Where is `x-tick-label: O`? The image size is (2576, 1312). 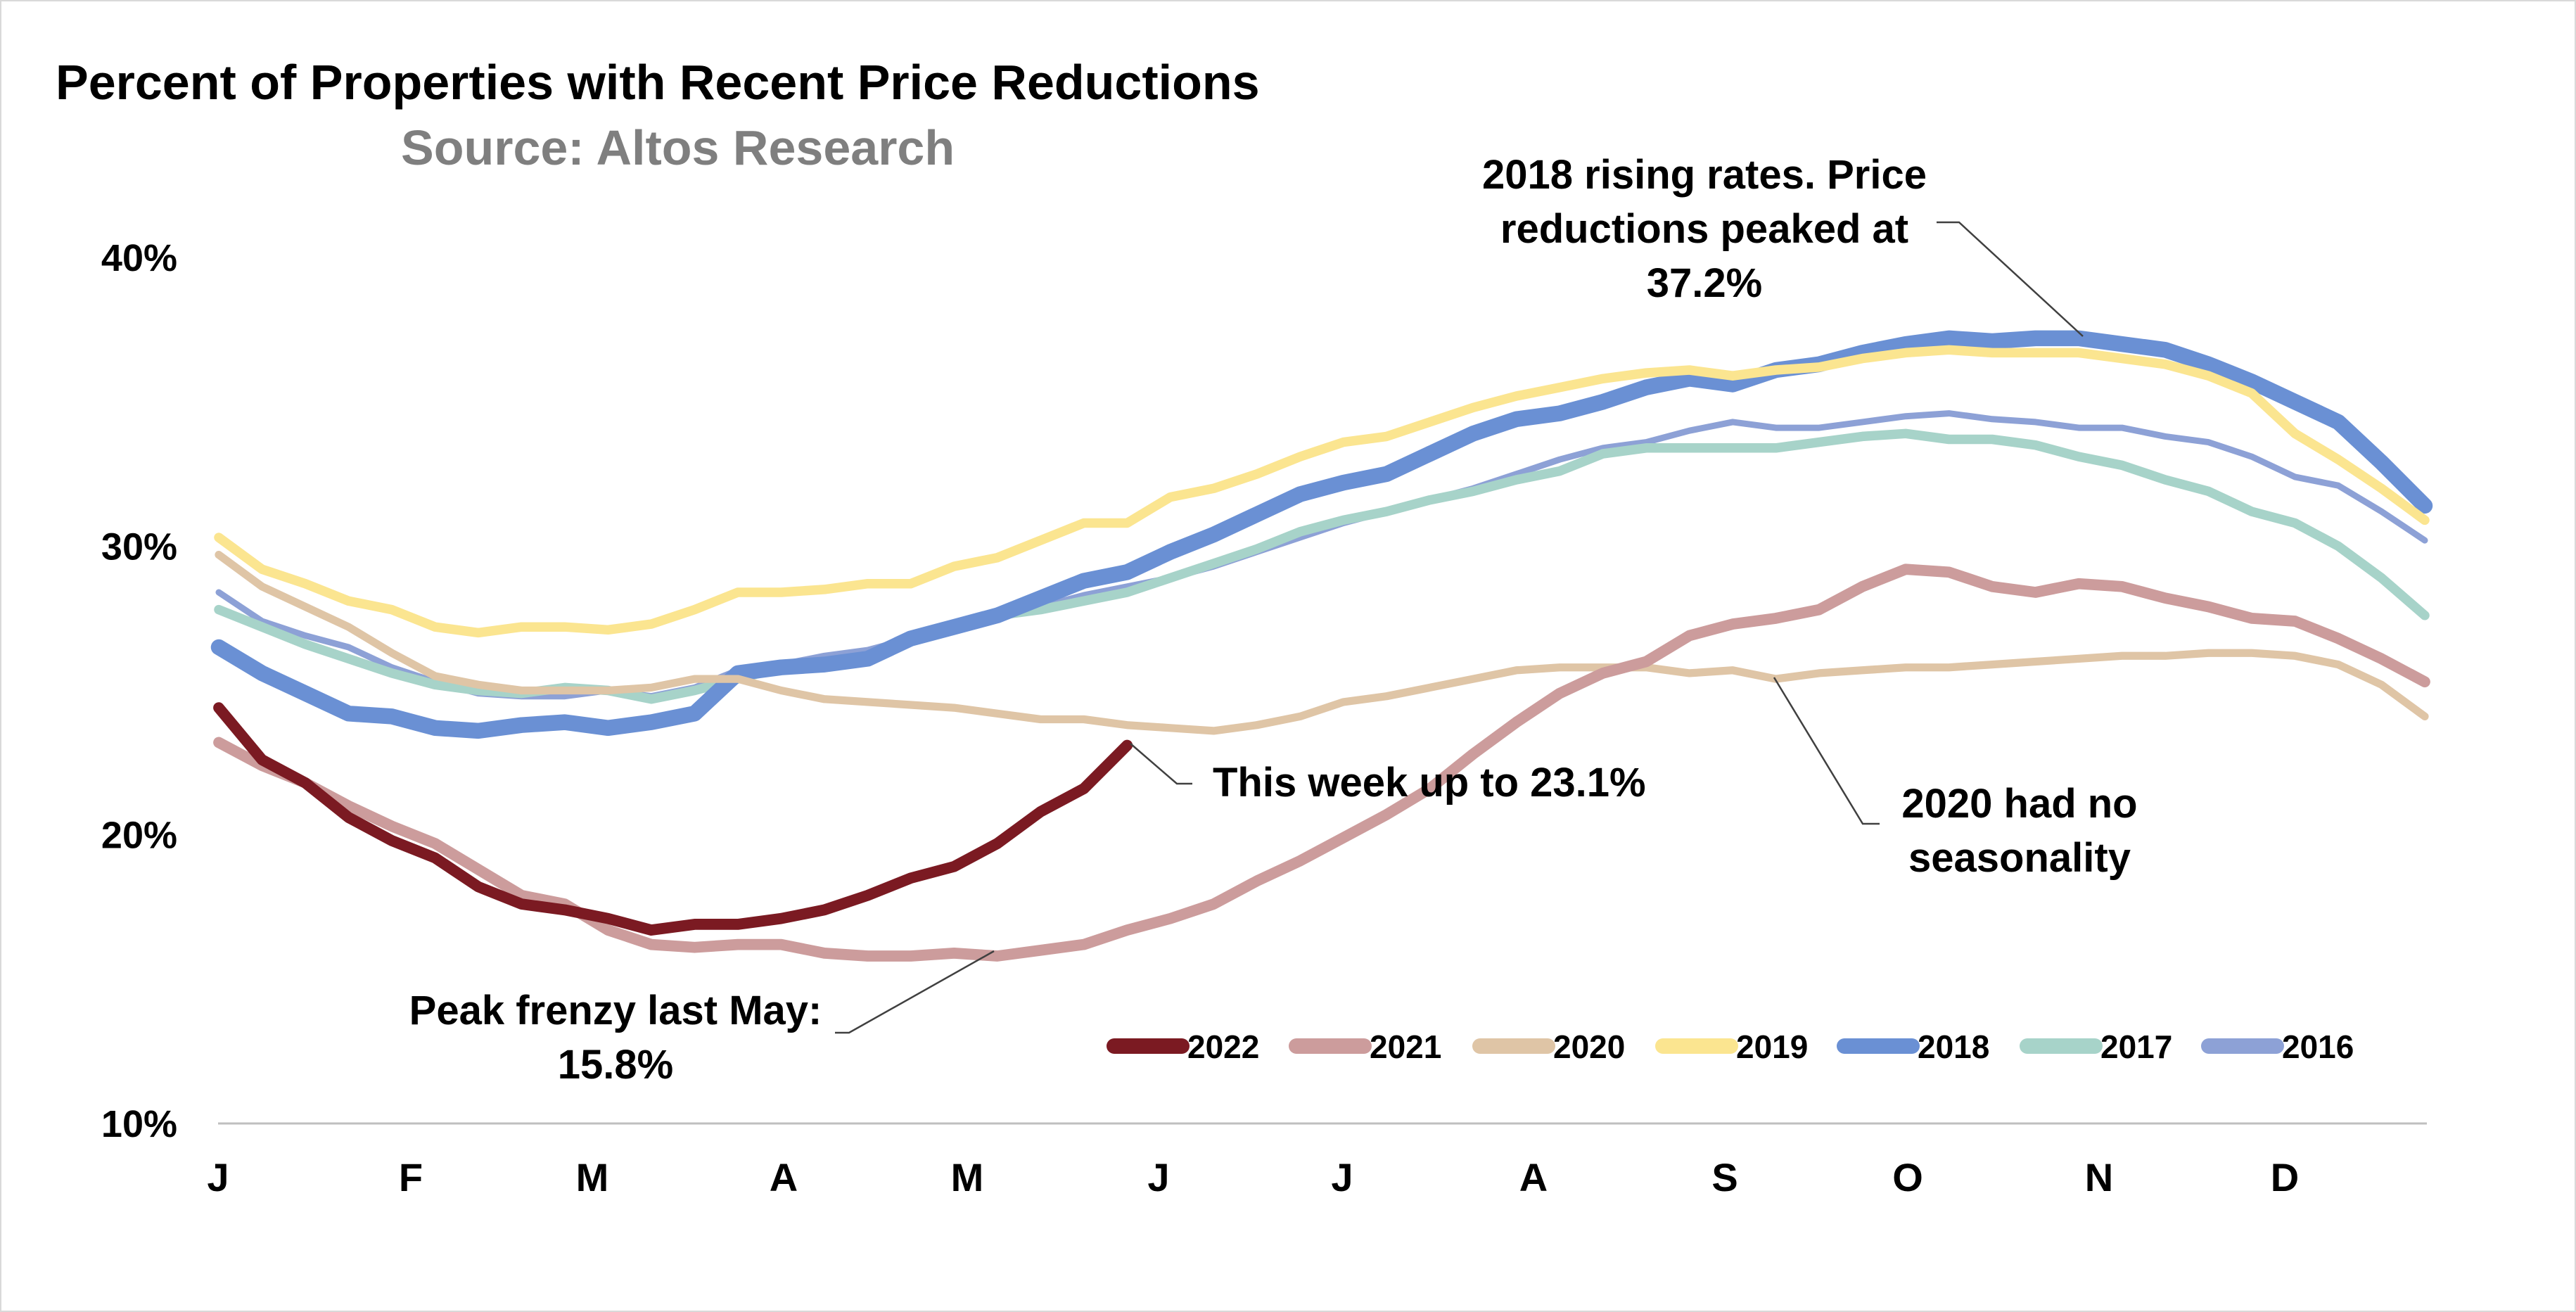 x-tick-label: O is located at coordinates (1907, 1177).